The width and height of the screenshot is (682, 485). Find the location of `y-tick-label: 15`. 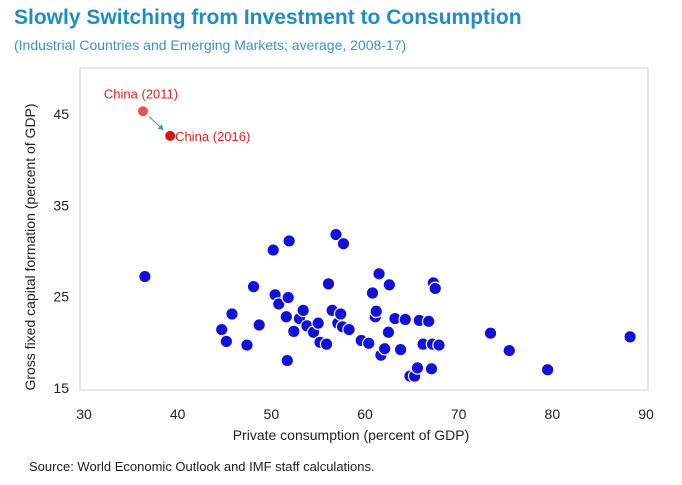

y-tick-label: 15 is located at coordinates (61, 388).